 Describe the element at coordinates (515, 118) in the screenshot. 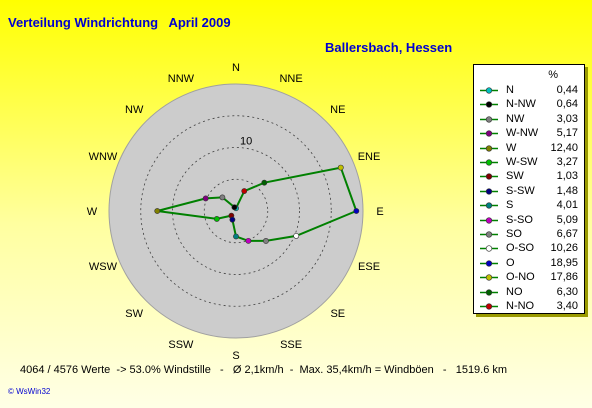

I see `legend-label: NW` at that location.